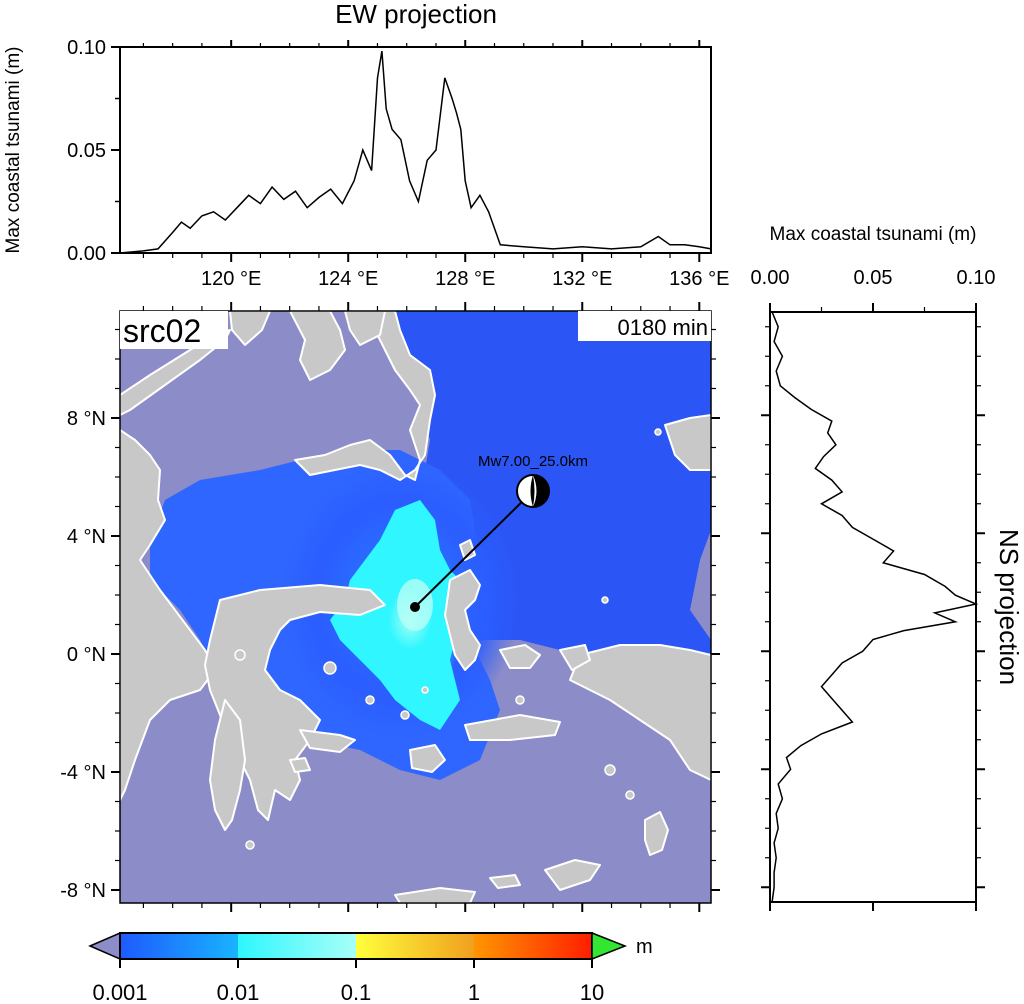 The height and width of the screenshot is (1004, 1024). I want to click on ew-panel-frame, so click(415, 150).